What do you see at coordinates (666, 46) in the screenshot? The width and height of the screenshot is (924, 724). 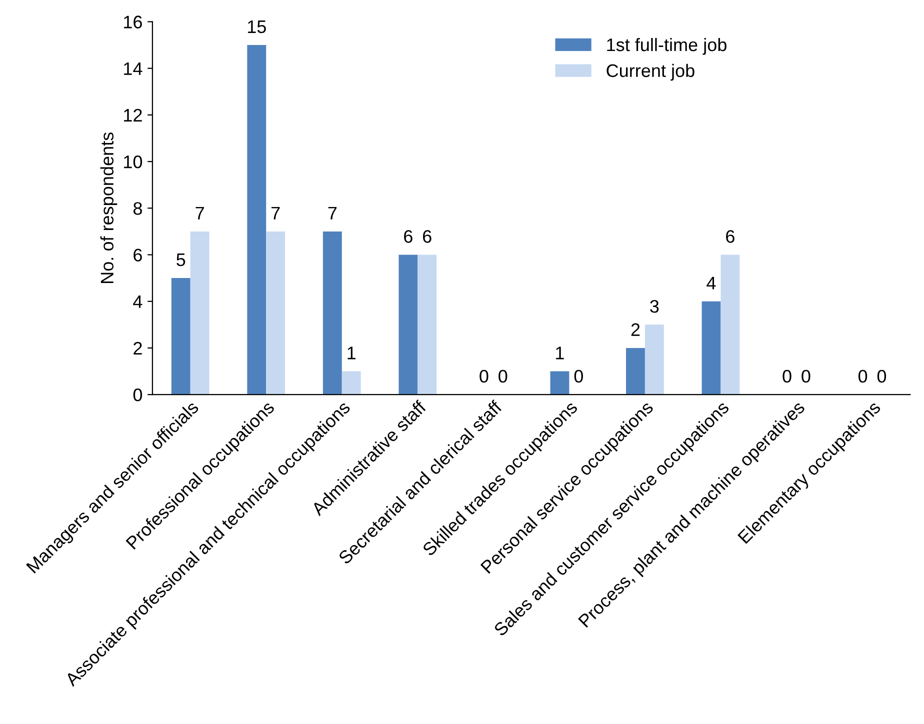 I see `legend-label: 1st full-time job` at bounding box center [666, 46].